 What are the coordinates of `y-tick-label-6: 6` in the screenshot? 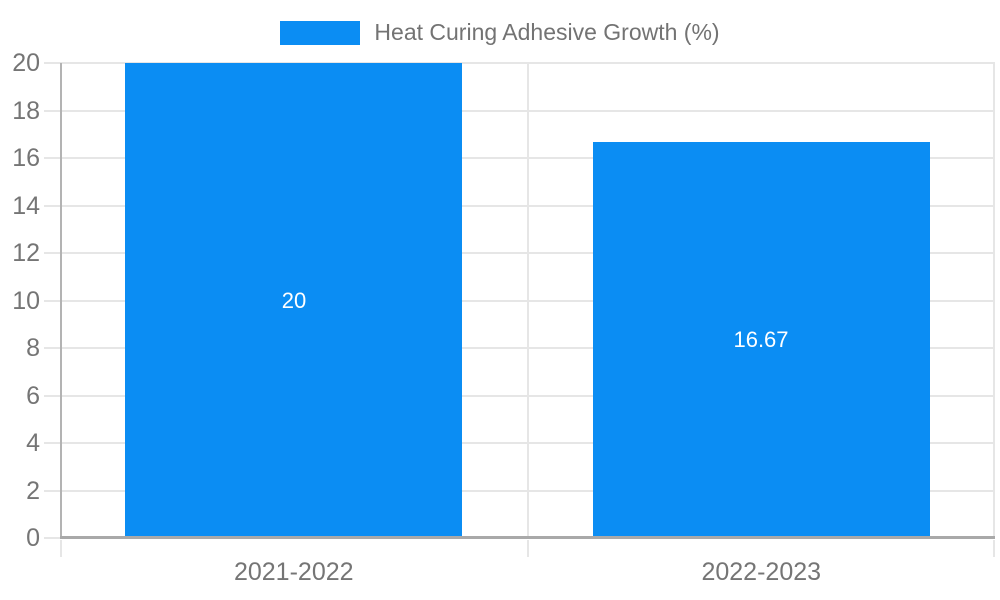 It's located at (33, 396).